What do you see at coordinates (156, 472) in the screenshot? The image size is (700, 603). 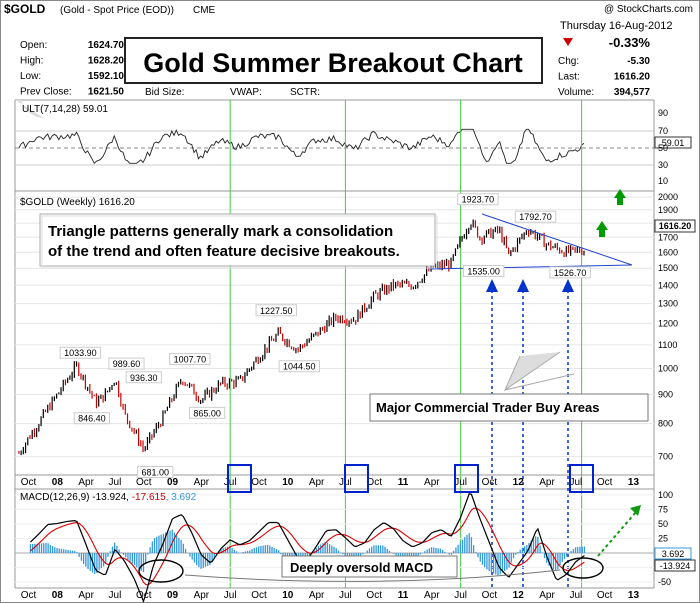 I see `peak-label: 681.00` at bounding box center [156, 472].